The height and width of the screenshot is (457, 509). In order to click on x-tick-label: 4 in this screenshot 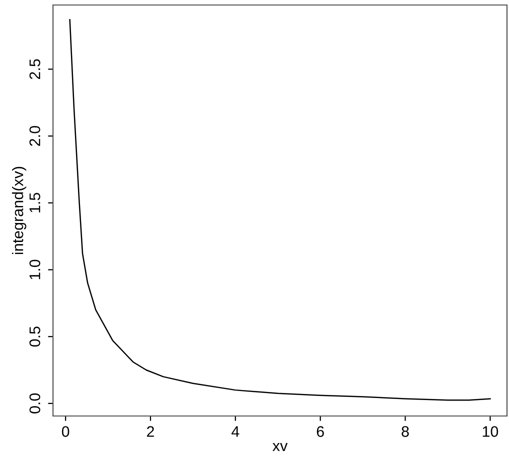, I will do `click(236, 431)`.